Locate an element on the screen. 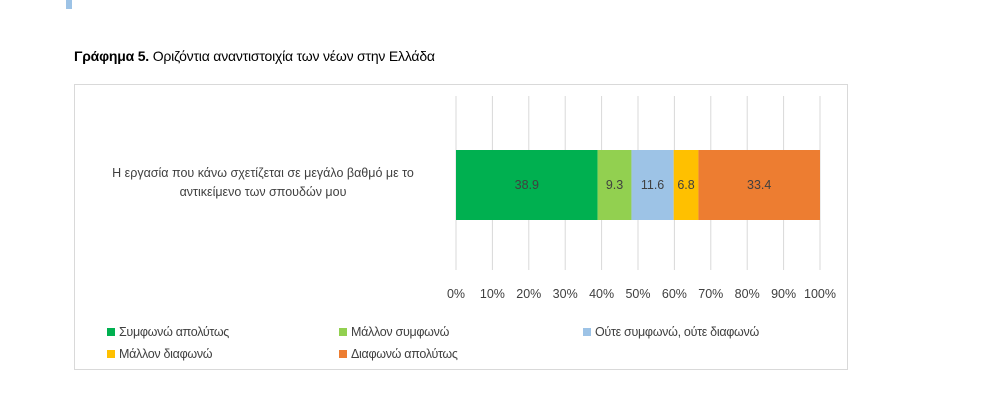 This screenshot has height=413, width=1002. legend-item: Μάλλον συμφωνώ is located at coordinates (394, 332).